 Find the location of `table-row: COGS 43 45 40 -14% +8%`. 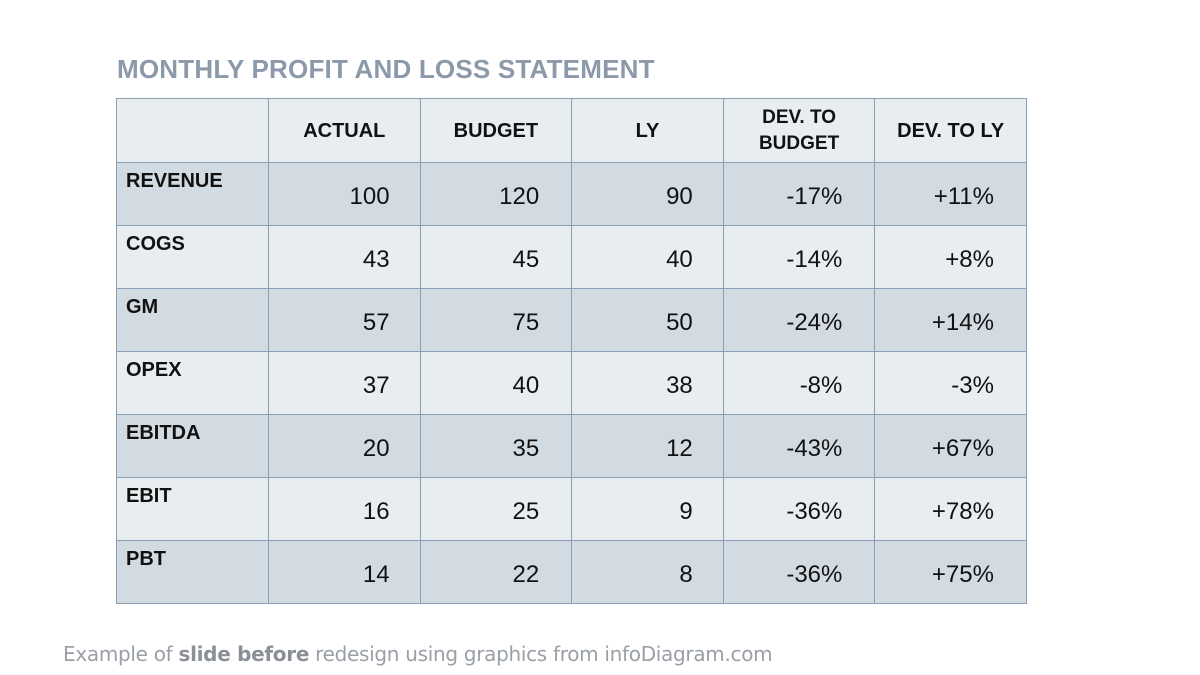

table-row: COGS 43 45 40 -14% +8% is located at coordinates (571, 257).